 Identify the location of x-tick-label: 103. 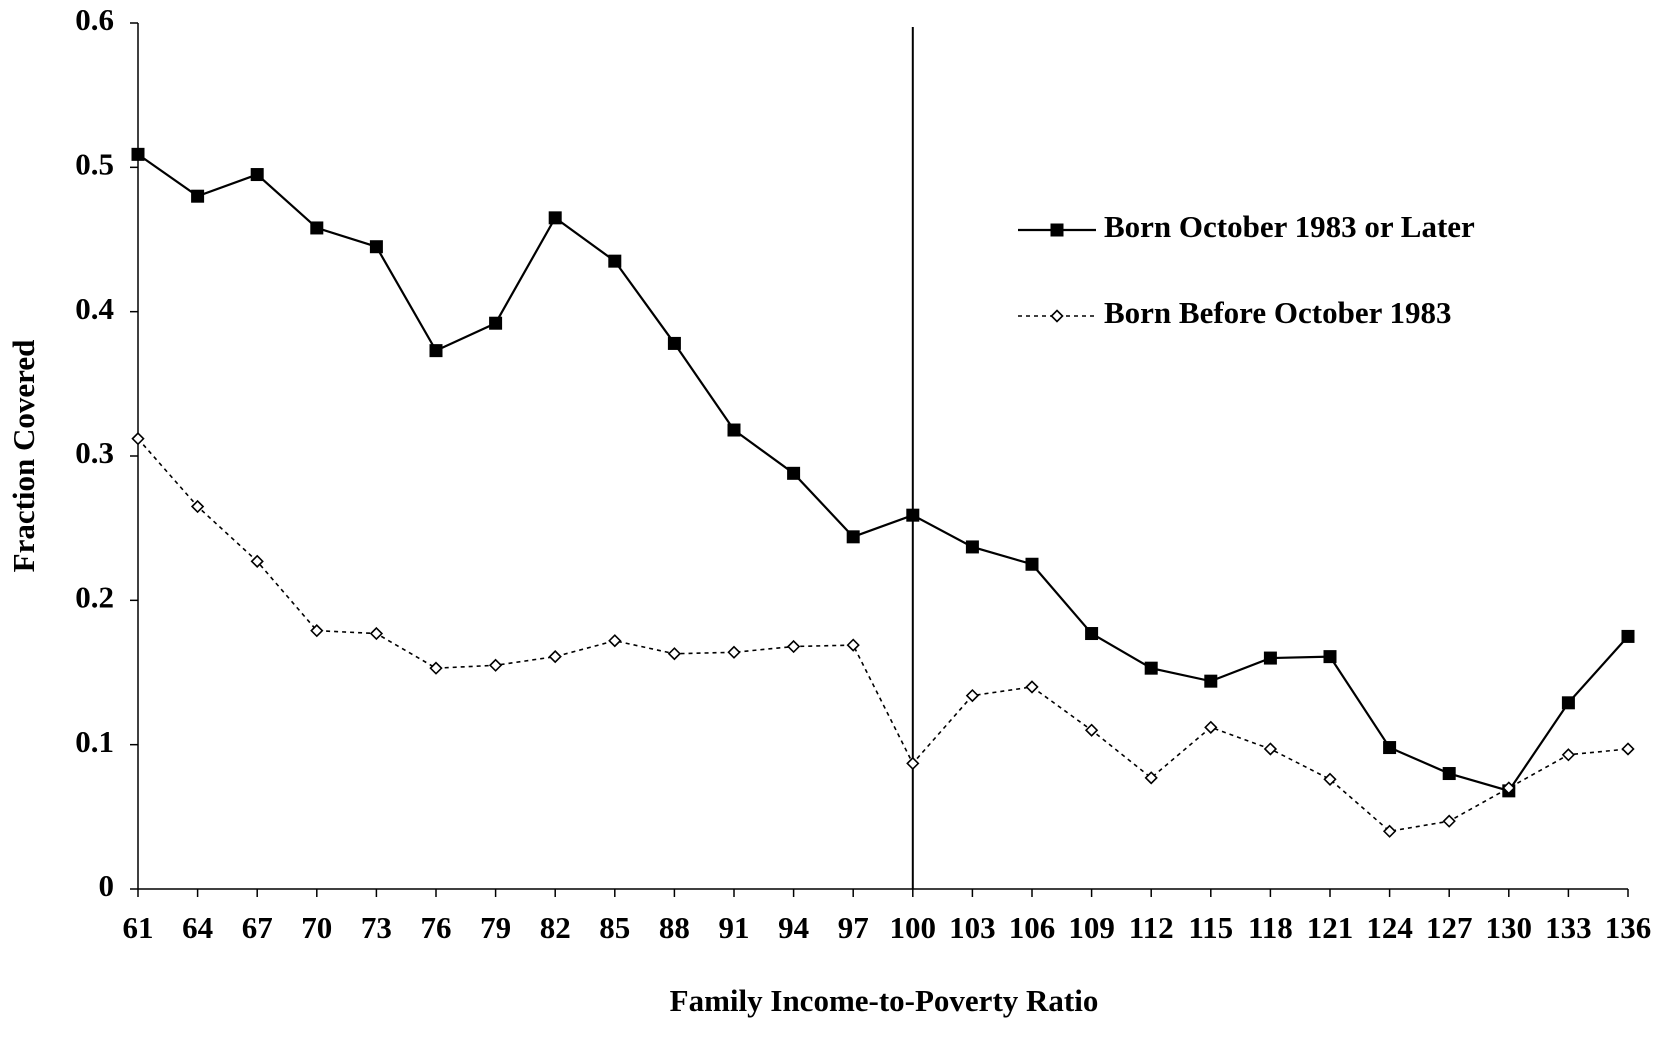
(972, 927).